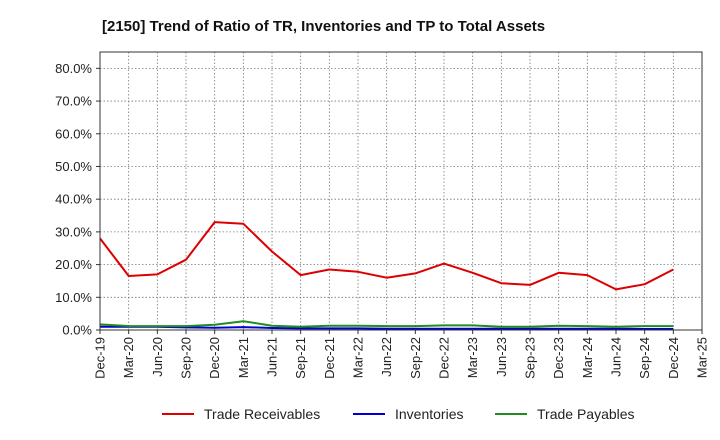  What do you see at coordinates (586, 414) in the screenshot?
I see `legend-label-trade-payables: Trade Payables` at bounding box center [586, 414].